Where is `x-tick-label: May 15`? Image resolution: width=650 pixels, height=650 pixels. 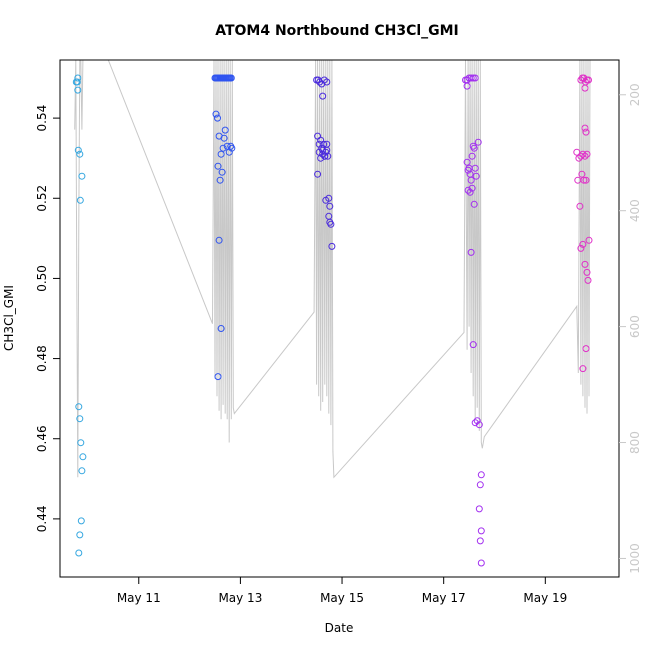 x-tick-label: May 15 is located at coordinates (342, 598).